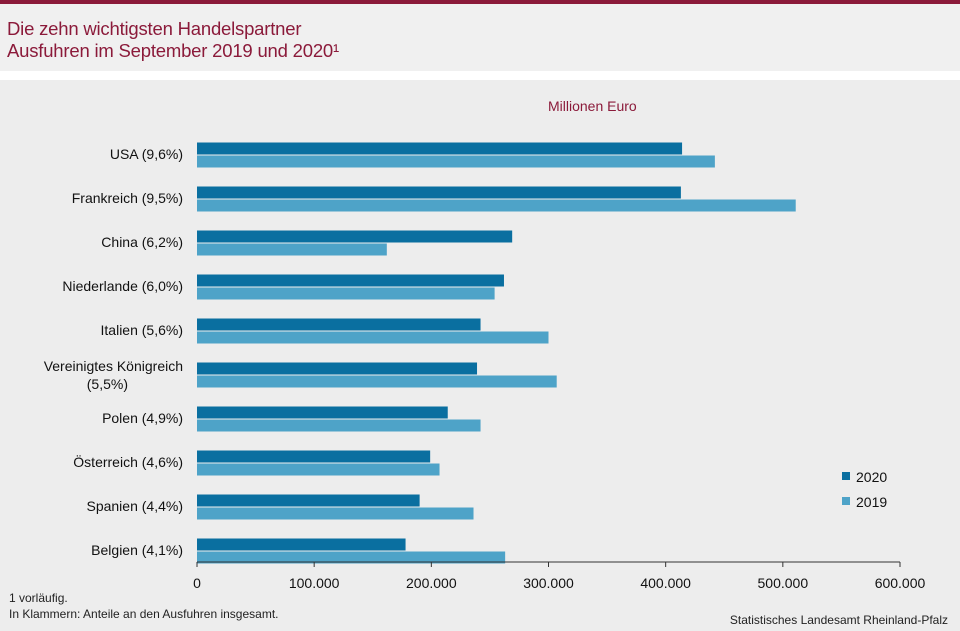 This screenshot has width=960, height=631. I want to click on x-tick-label-2: 200.000, so click(431, 583).